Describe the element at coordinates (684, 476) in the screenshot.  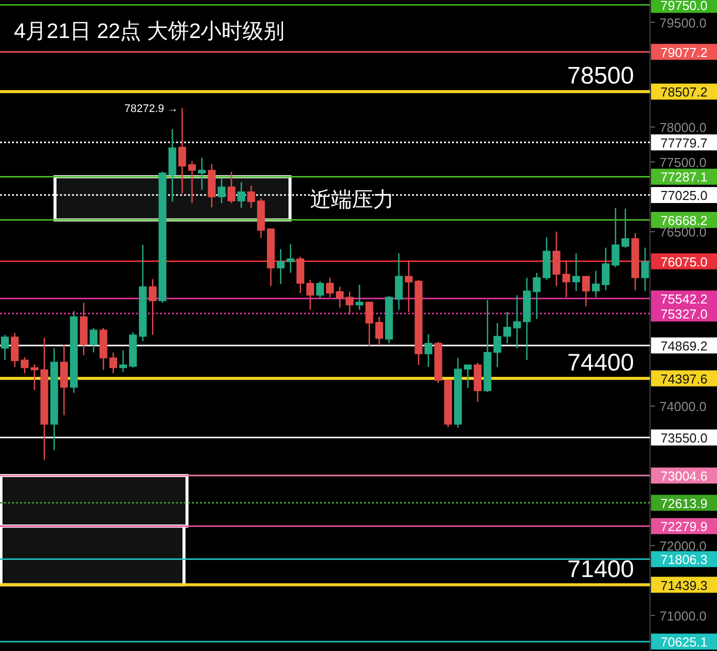
I see `ref-line-label: 73004.6` at that location.